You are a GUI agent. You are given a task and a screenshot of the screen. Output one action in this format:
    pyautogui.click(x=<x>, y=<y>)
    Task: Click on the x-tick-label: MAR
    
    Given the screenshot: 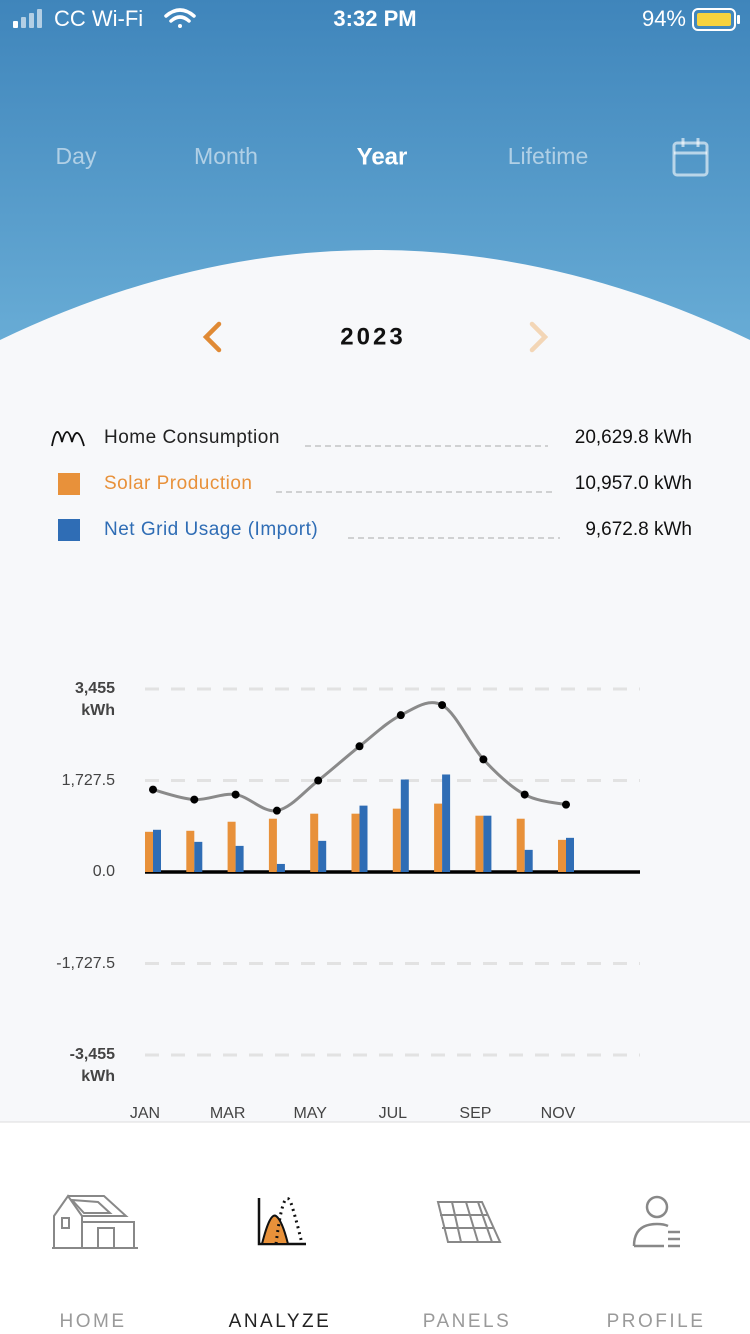 What is the action you would take?
    pyautogui.click(x=228, y=1113)
    